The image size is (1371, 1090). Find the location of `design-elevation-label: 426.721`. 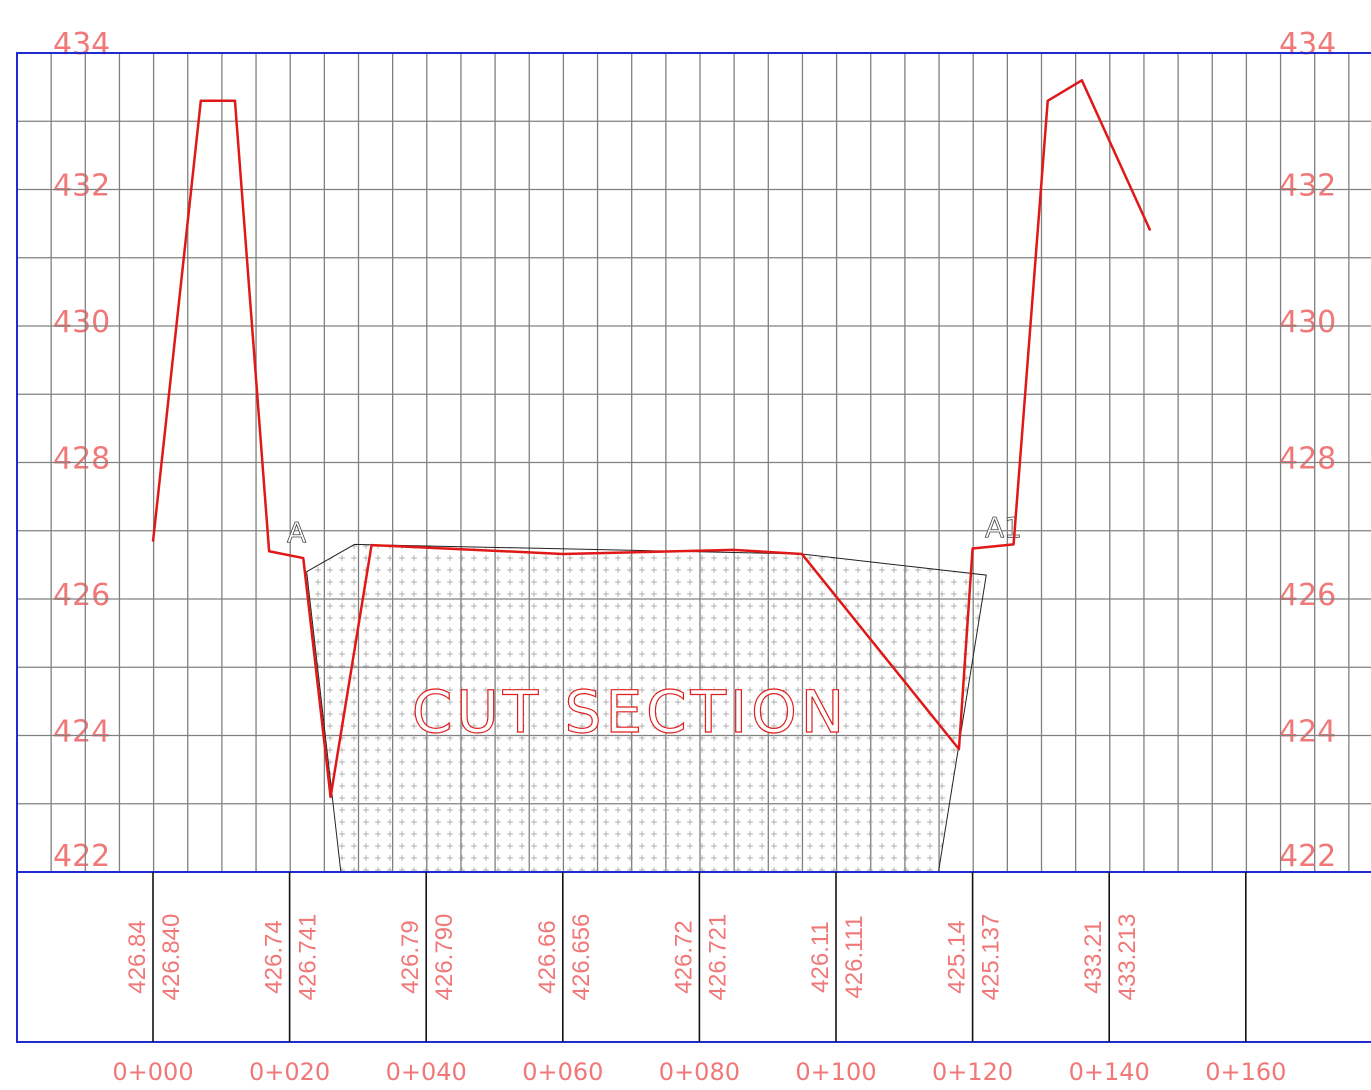

design-elevation-label: 426.721 is located at coordinates (717, 957).